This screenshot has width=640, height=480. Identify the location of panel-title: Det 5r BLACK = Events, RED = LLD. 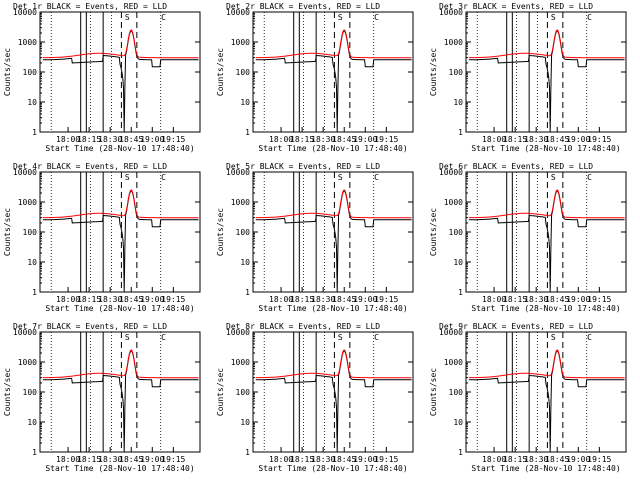
(303, 166).